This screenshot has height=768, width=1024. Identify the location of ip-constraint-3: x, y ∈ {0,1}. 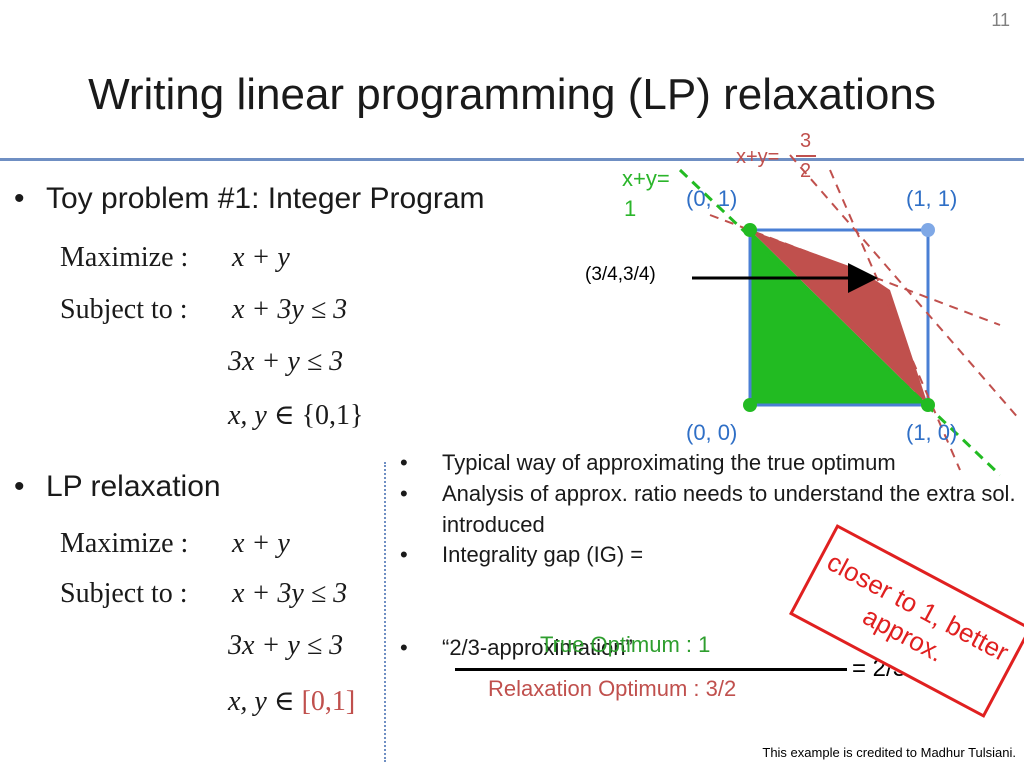
(296, 415).